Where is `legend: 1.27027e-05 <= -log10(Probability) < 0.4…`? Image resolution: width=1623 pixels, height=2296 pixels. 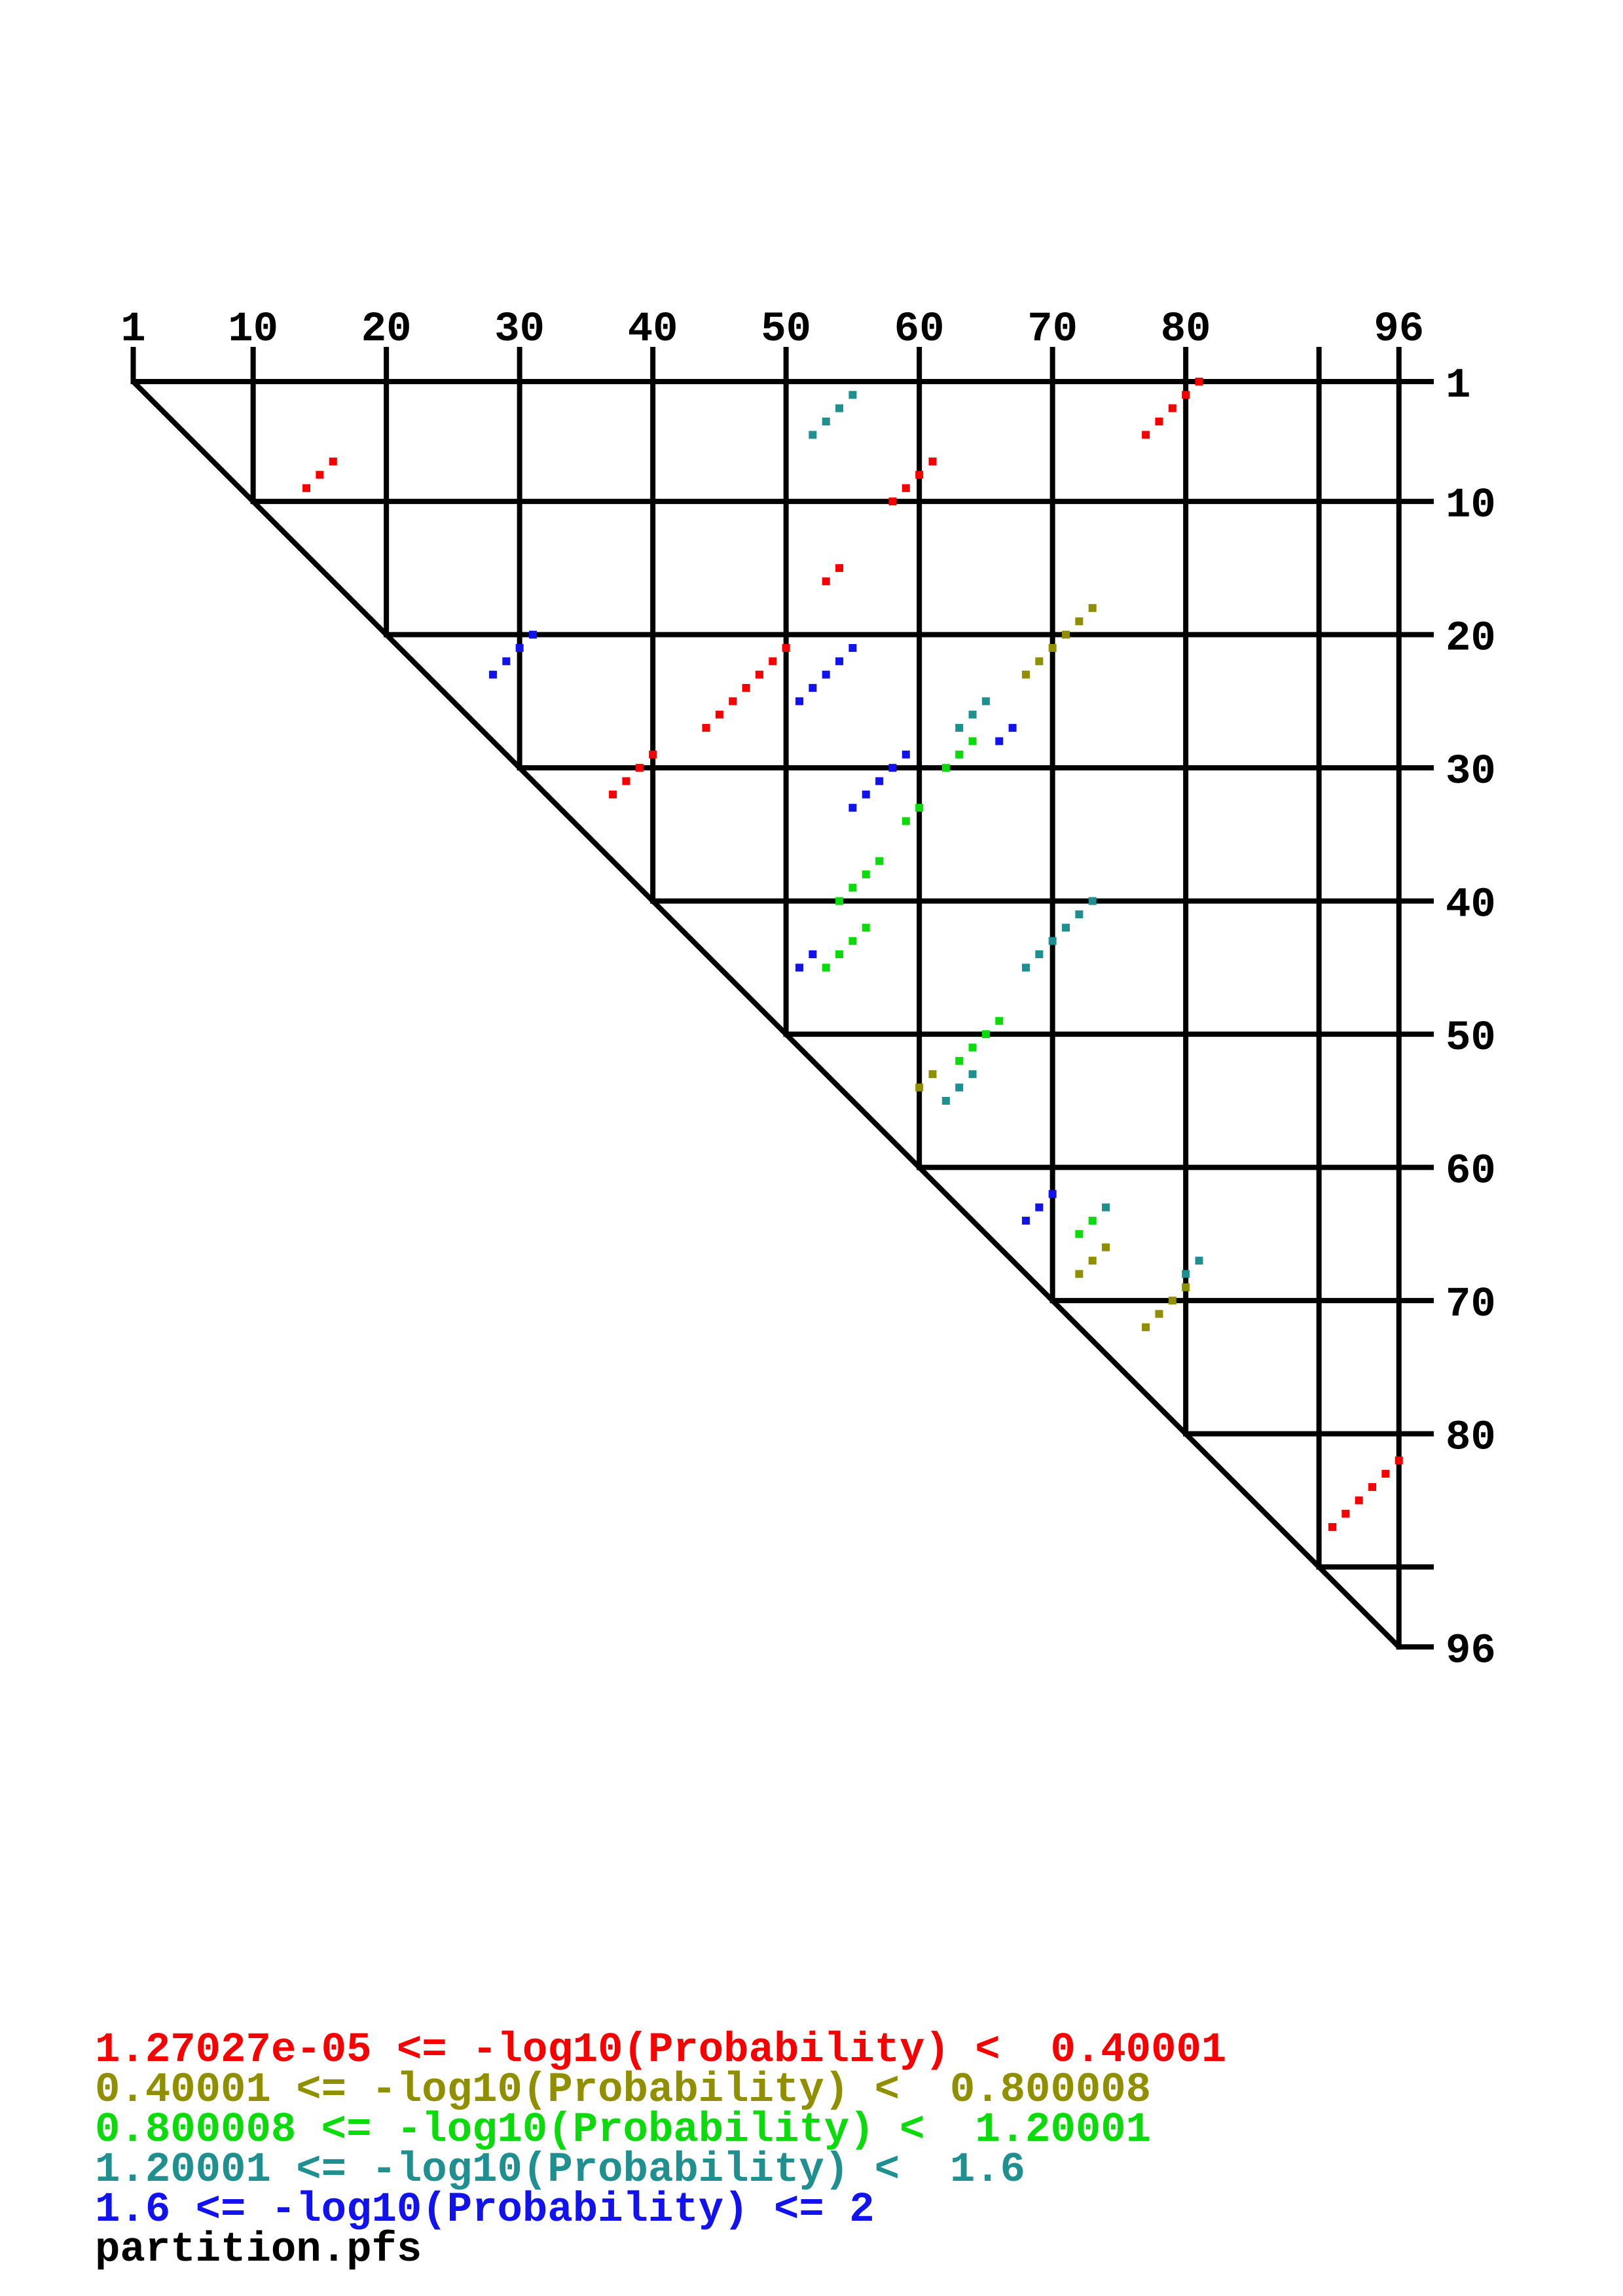 legend: 1.27027e-05 <= -log10(Probability) < 0.4… is located at coordinates (661, 2150).